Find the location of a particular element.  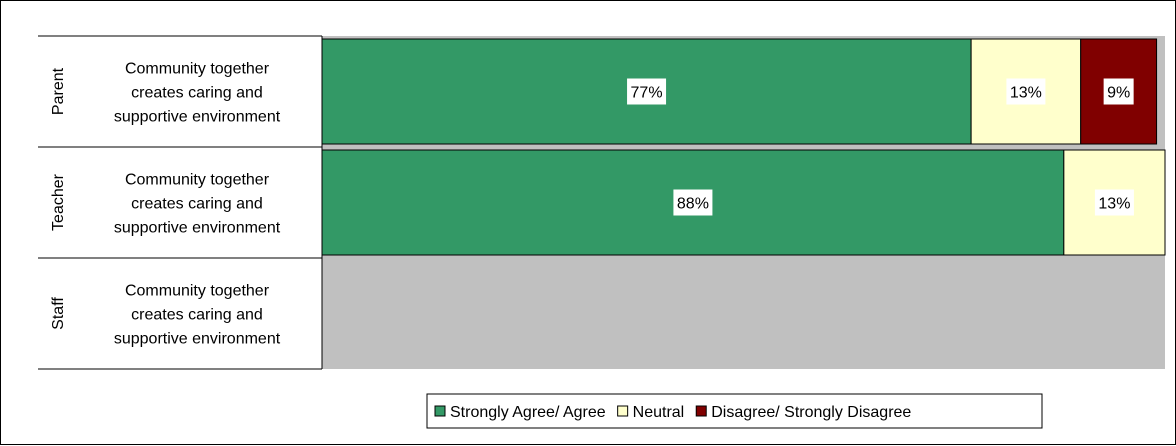

data-label-teacher-0: 88% is located at coordinates (693, 204).